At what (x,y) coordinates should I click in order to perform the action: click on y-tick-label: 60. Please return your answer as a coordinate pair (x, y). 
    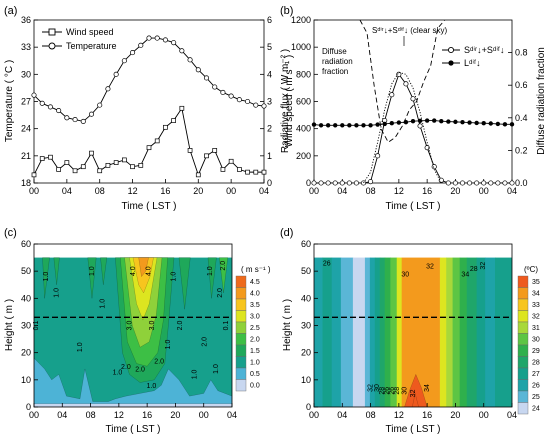
    Looking at the image, I should click on (26, 244).